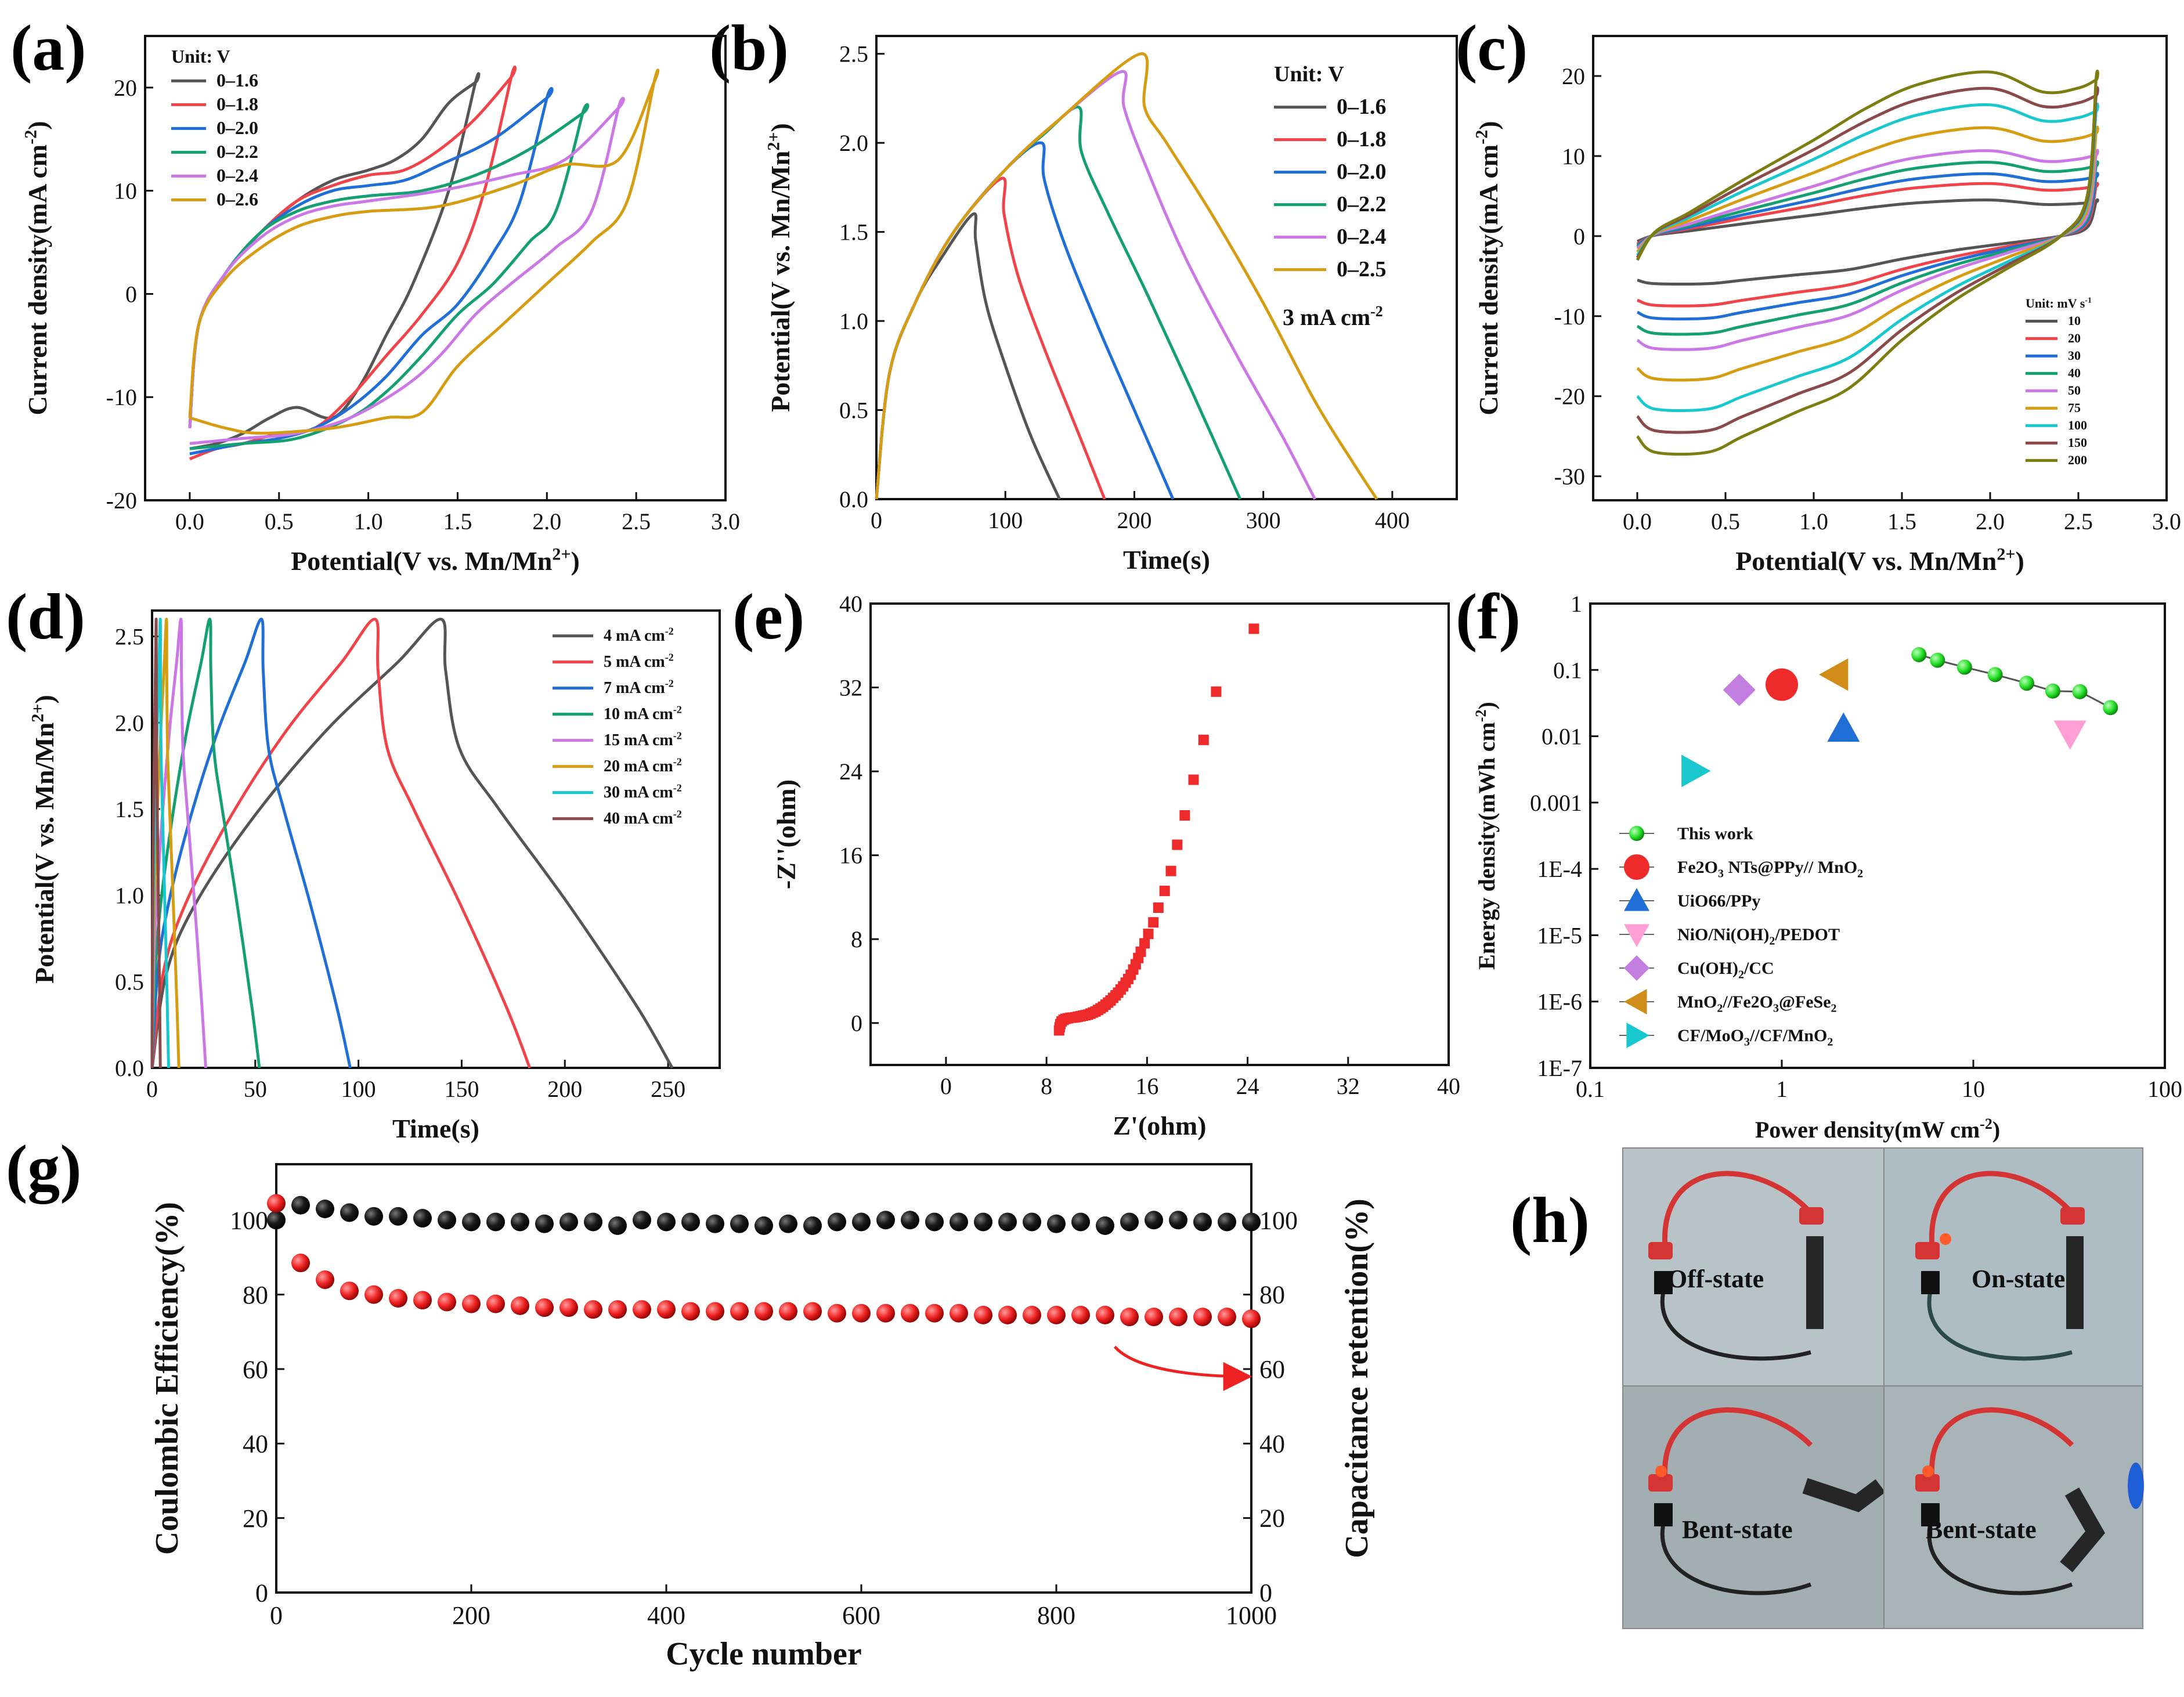 The width and height of the screenshot is (2184, 1697). Describe the element at coordinates (2059, 303) in the screenshot. I see `legend-title: Unit: mV s-1​` at that location.